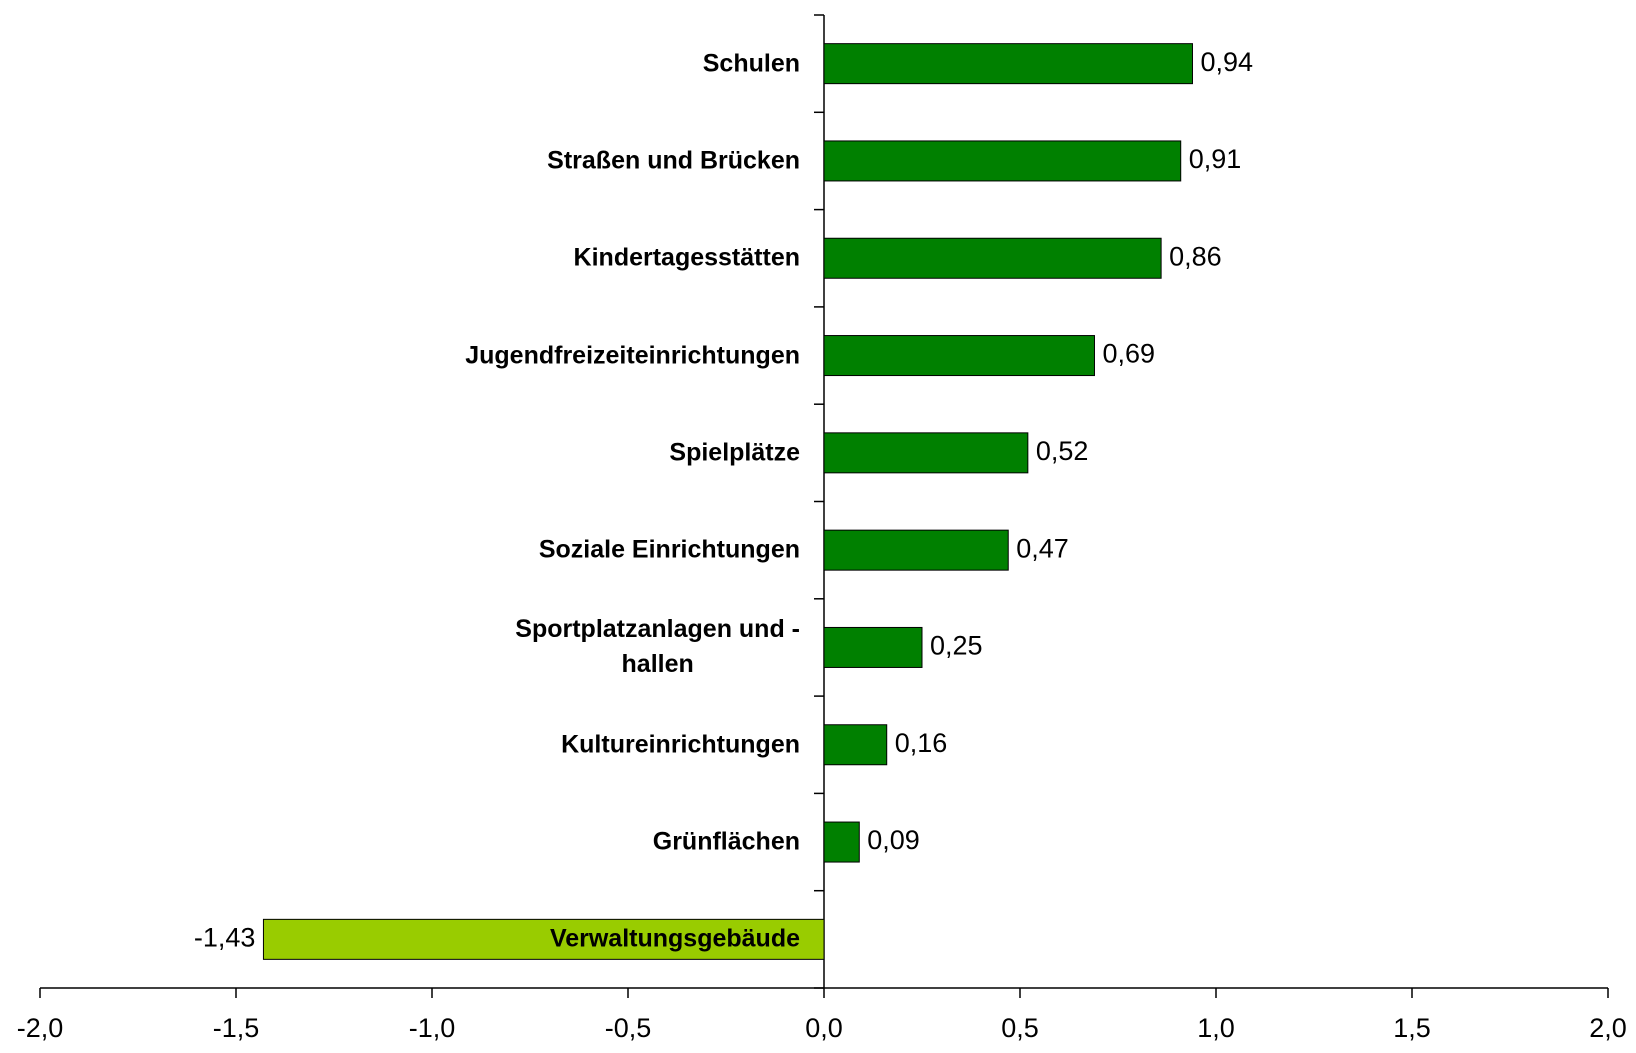 The image size is (1636, 1053). What do you see at coordinates (674, 938) in the screenshot?
I see `category-label: Verwaltungsgebäude` at bounding box center [674, 938].